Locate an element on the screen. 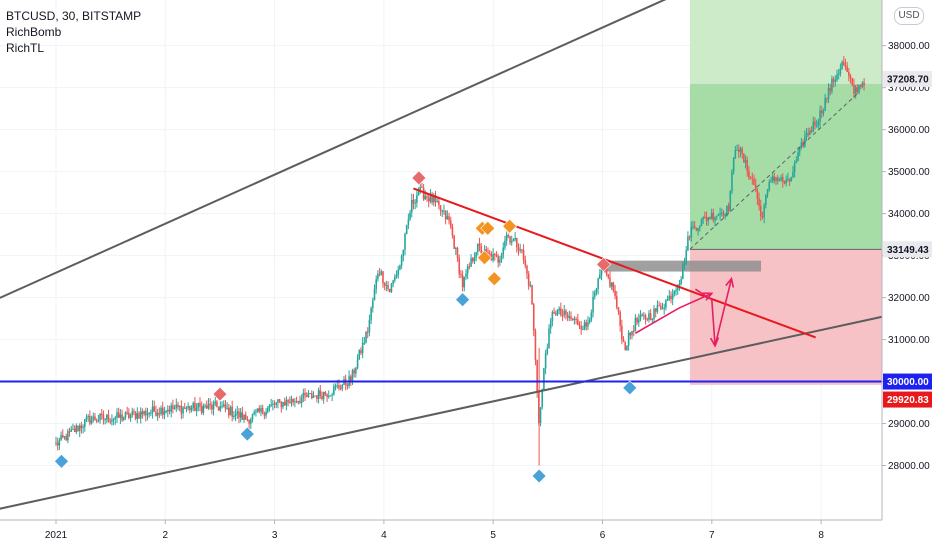  price-label: 29920.83 is located at coordinates (908, 400).